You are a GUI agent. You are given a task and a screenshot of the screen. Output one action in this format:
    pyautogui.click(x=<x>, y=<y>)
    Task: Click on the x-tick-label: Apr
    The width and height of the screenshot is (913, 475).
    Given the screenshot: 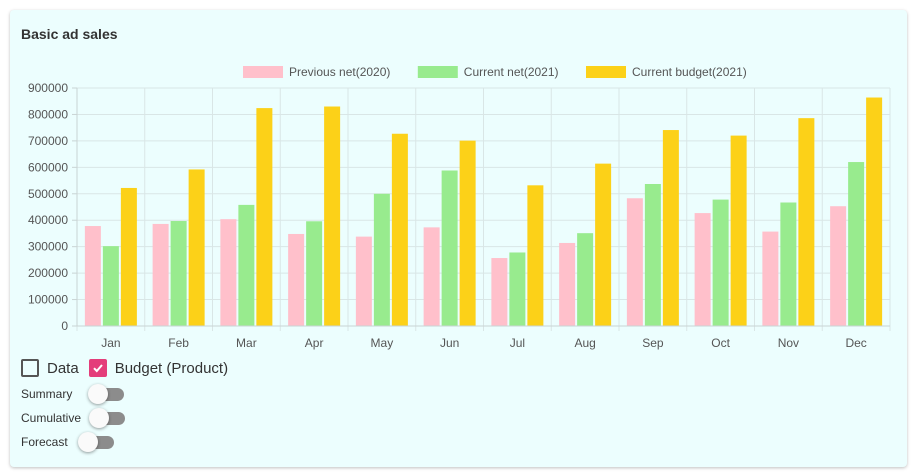 What is the action you would take?
    pyautogui.click(x=314, y=343)
    